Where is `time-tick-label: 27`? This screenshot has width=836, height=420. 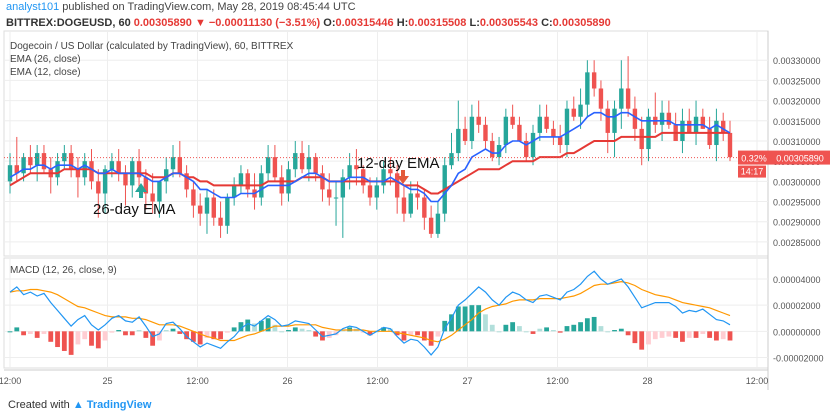
time-tick-label: 27 is located at coordinates (467, 381).